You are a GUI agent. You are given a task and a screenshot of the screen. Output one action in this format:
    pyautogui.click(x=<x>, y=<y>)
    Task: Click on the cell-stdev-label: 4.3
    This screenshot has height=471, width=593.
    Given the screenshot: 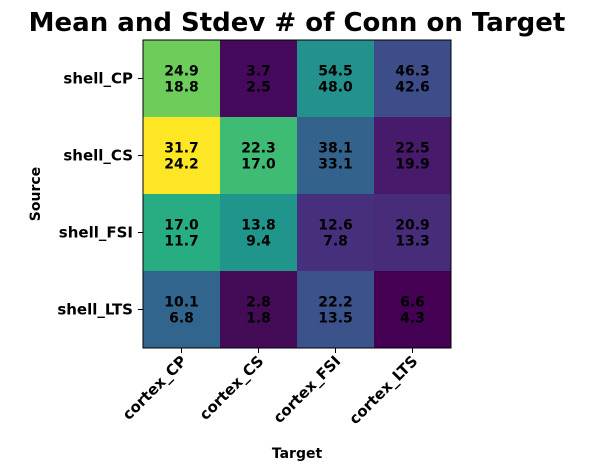 What is the action you would take?
    pyautogui.click(x=412, y=319)
    